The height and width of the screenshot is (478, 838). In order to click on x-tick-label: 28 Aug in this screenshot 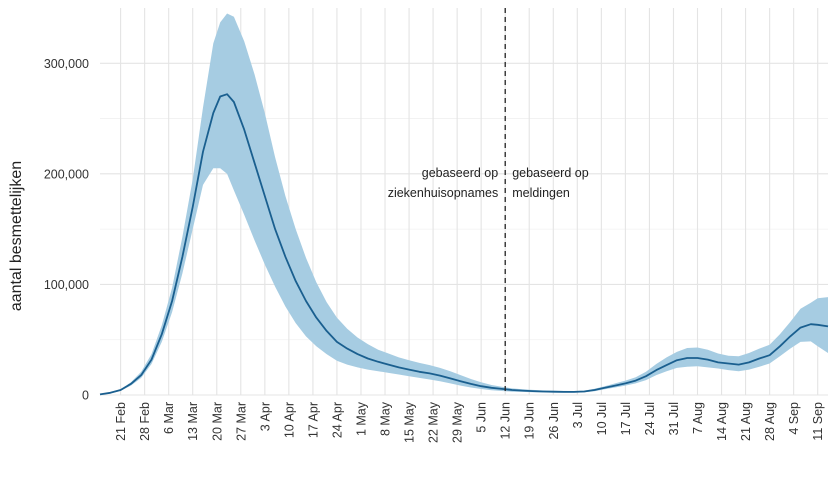, I will do `click(770, 421)`.